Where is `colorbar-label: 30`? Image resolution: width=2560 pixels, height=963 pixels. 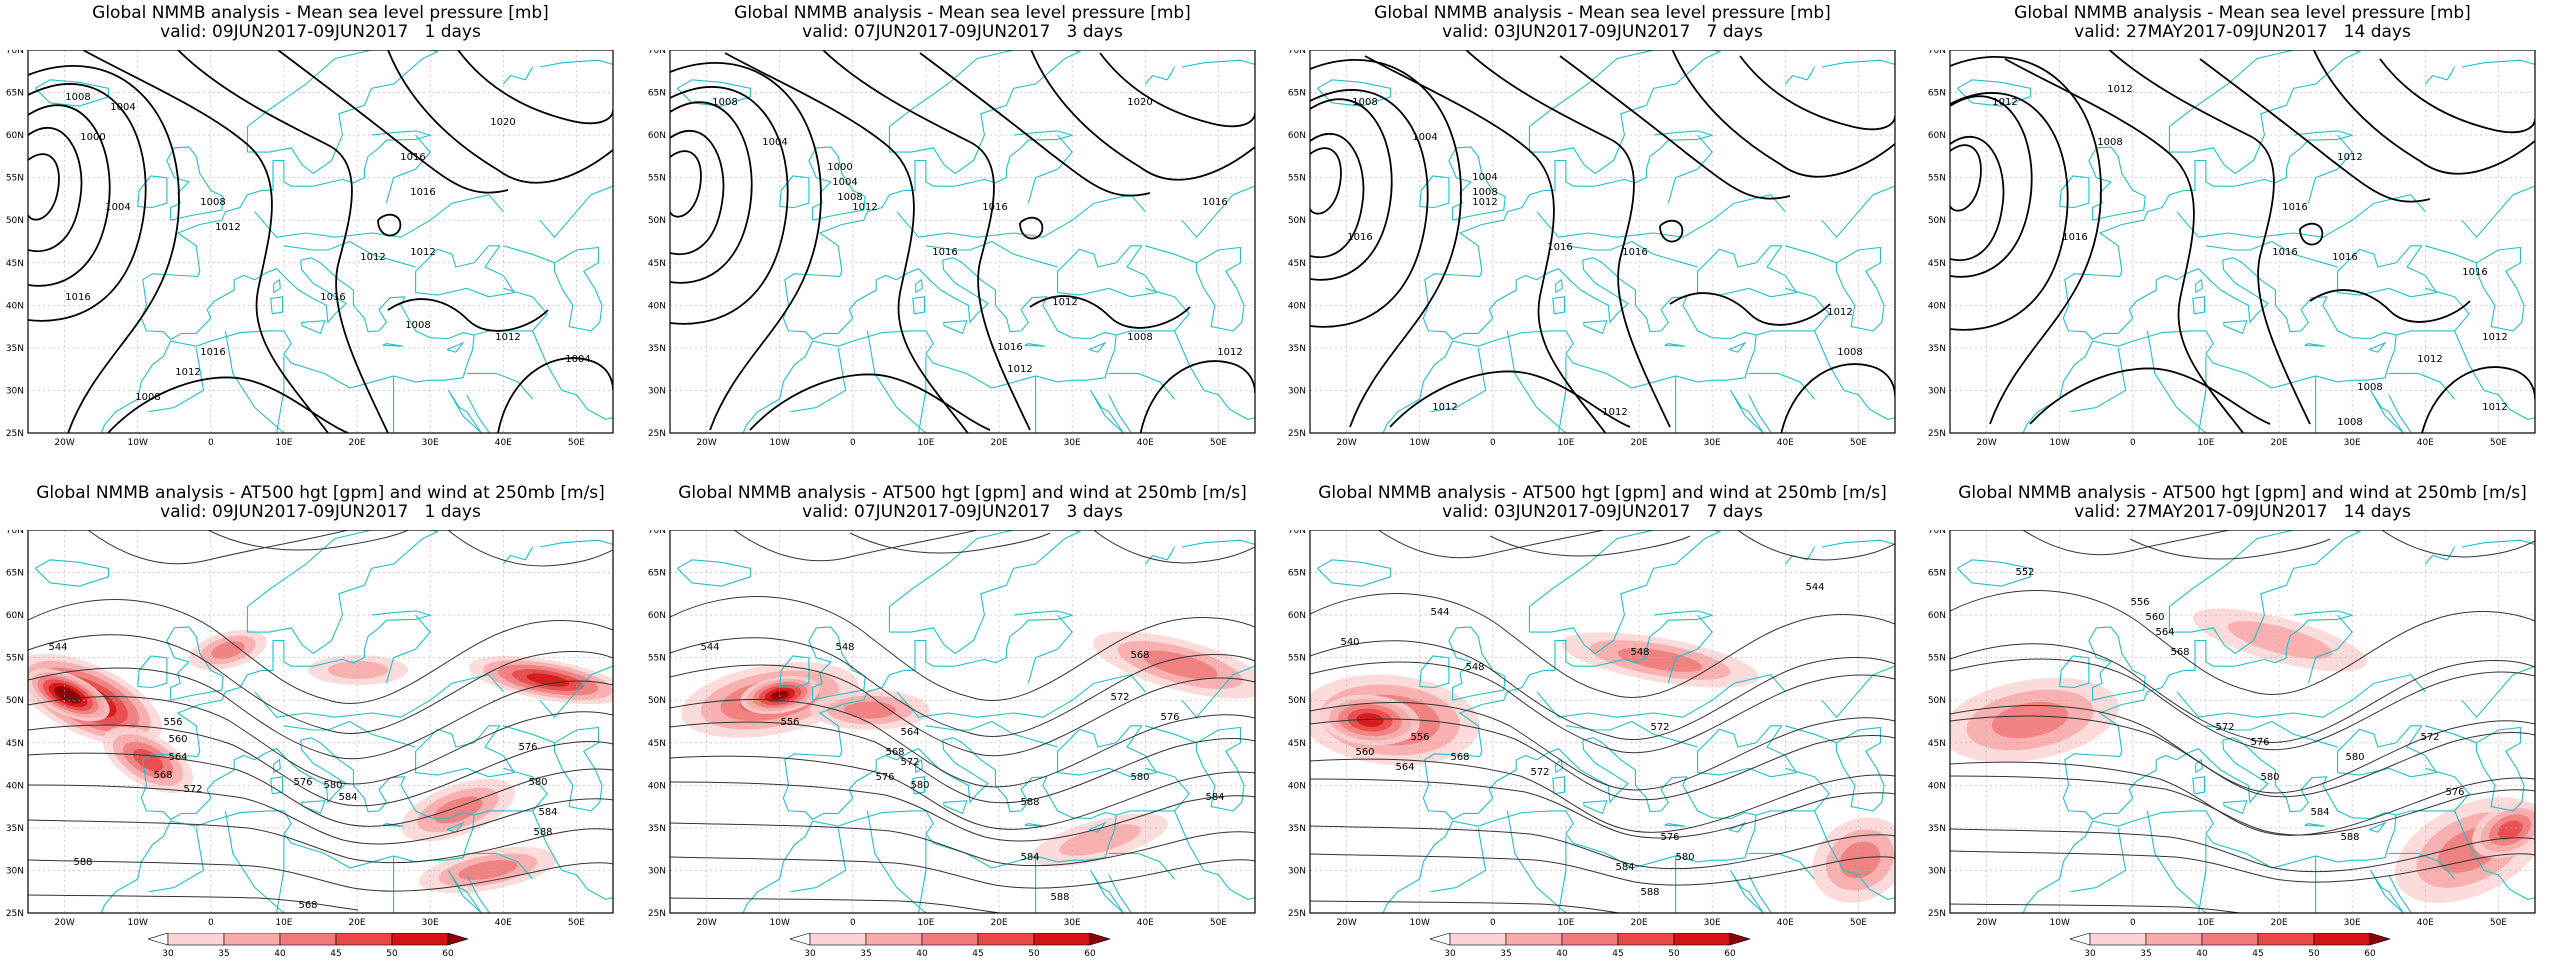
colorbar-label: 30 is located at coordinates (2090, 954).